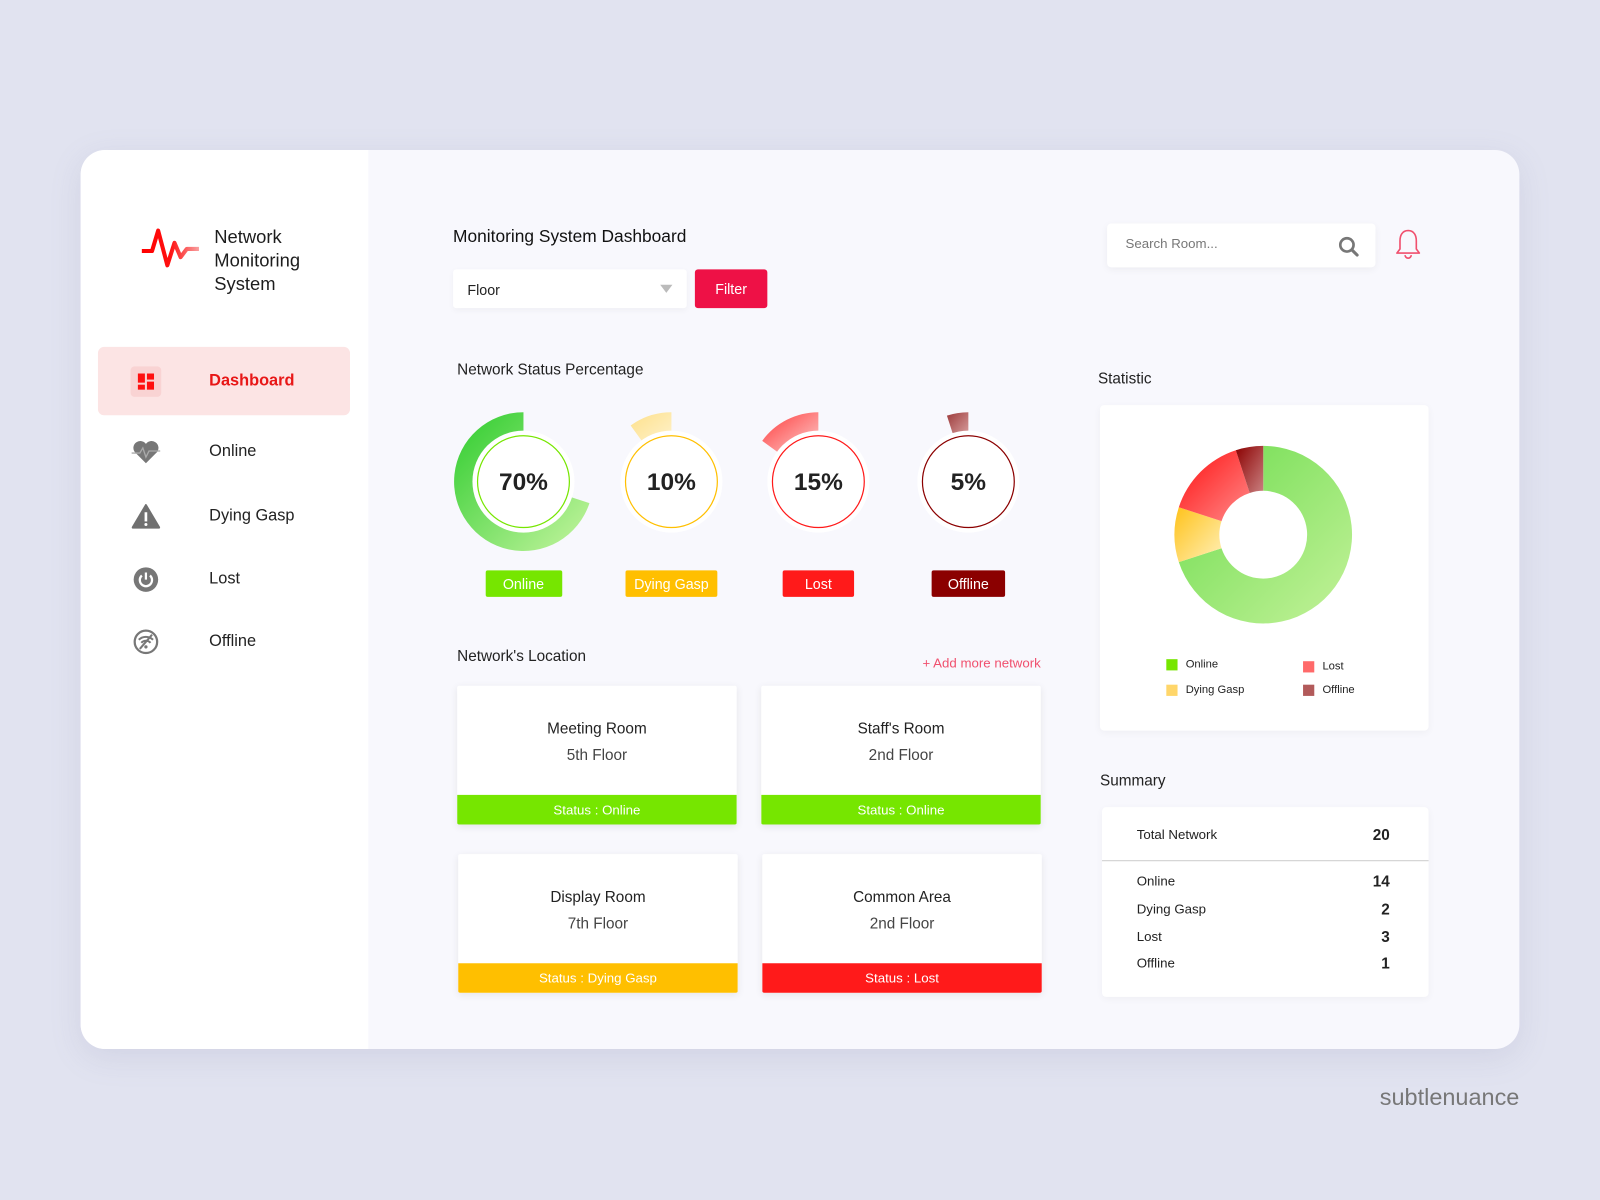  I want to click on status-badge-online: Online, so click(523, 583).